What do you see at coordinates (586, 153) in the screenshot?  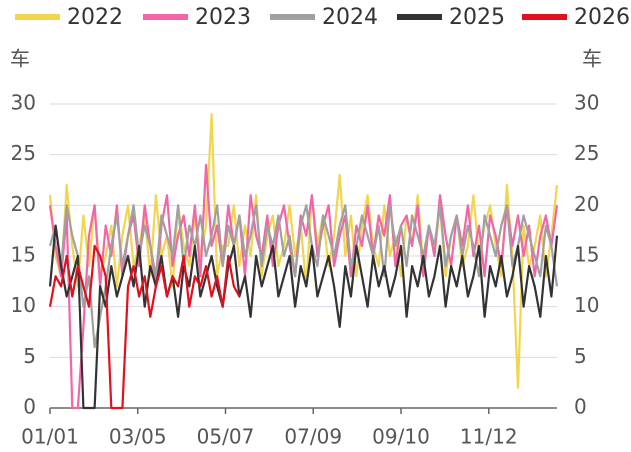 I see `y2-tick-label: 25` at bounding box center [586, 153].